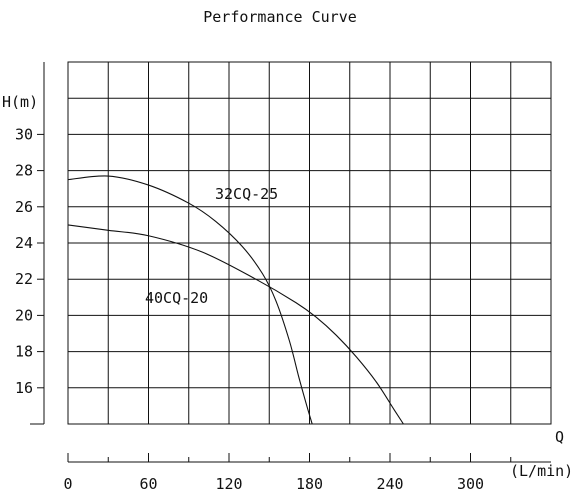 The width and height of the screenshot is (577, 495). What do you see at coordinates (24, 352) in the screenshot?
I see `y-tick-label: 18` at bounding box center [24, 352].